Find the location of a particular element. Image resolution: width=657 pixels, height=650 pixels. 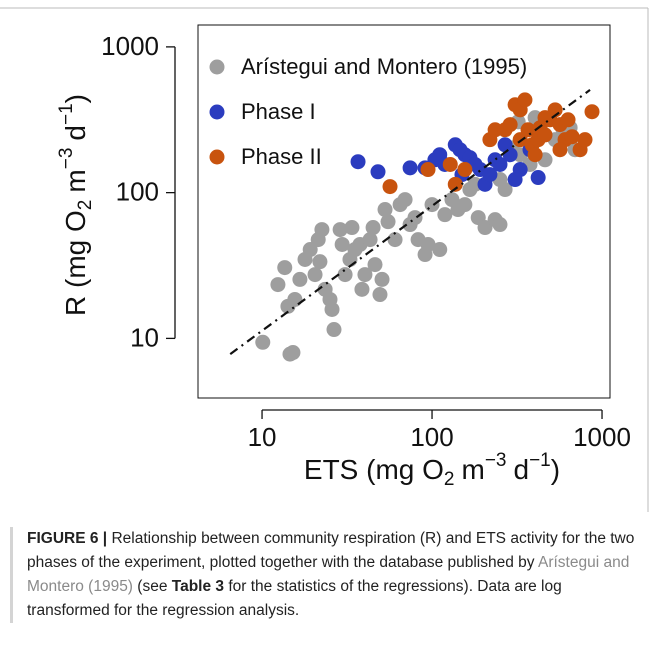

x-axis-label-part: 2 is located at coordinates (449, 479).